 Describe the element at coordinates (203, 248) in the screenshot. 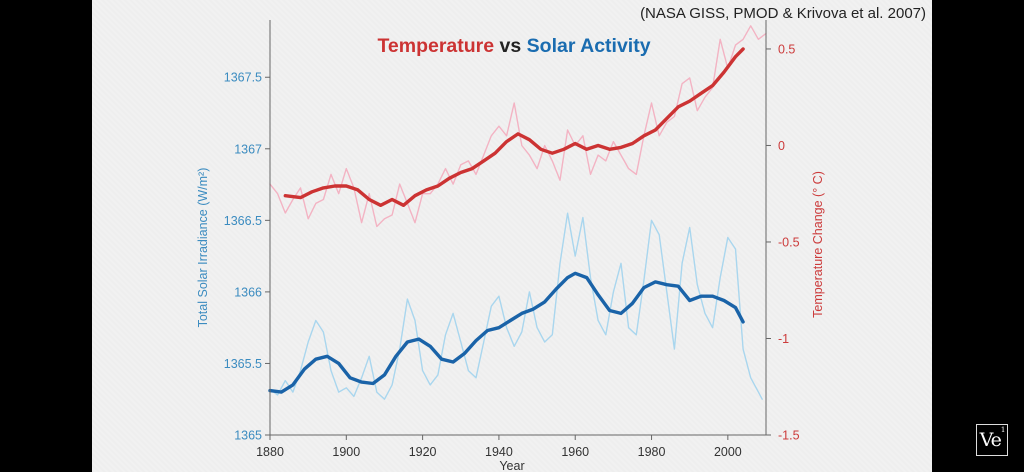

I see `left-axis-label: Total Solar Irradiance (W/m²)` at that location.